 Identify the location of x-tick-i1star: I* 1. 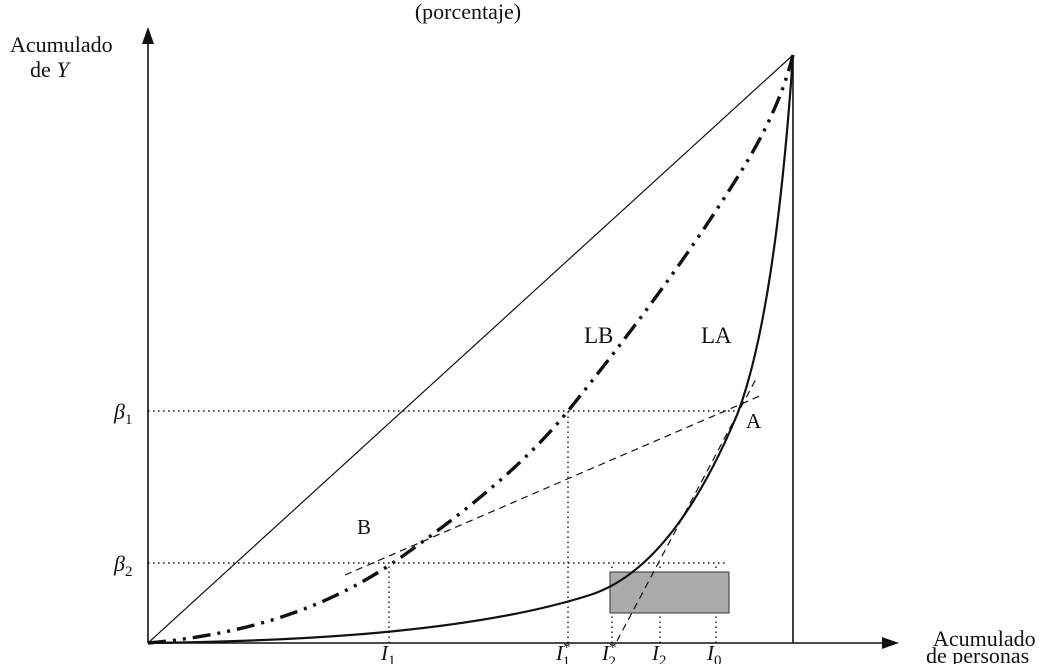
(563, 652).